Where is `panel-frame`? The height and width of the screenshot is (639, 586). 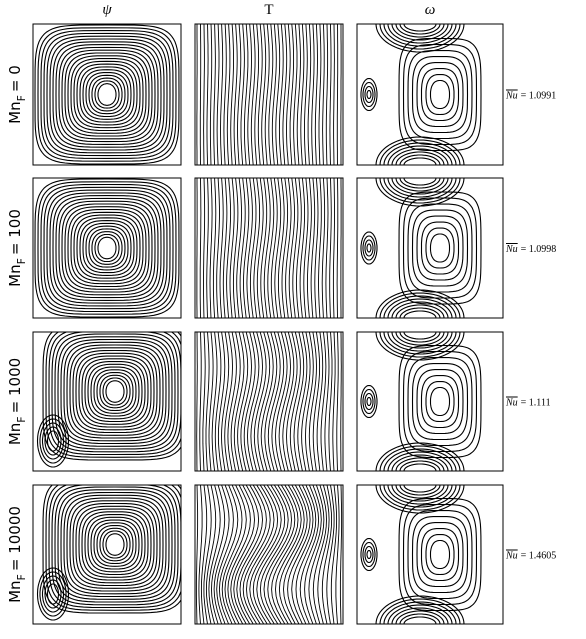 panel-frame is located at coordinates (107, 94).